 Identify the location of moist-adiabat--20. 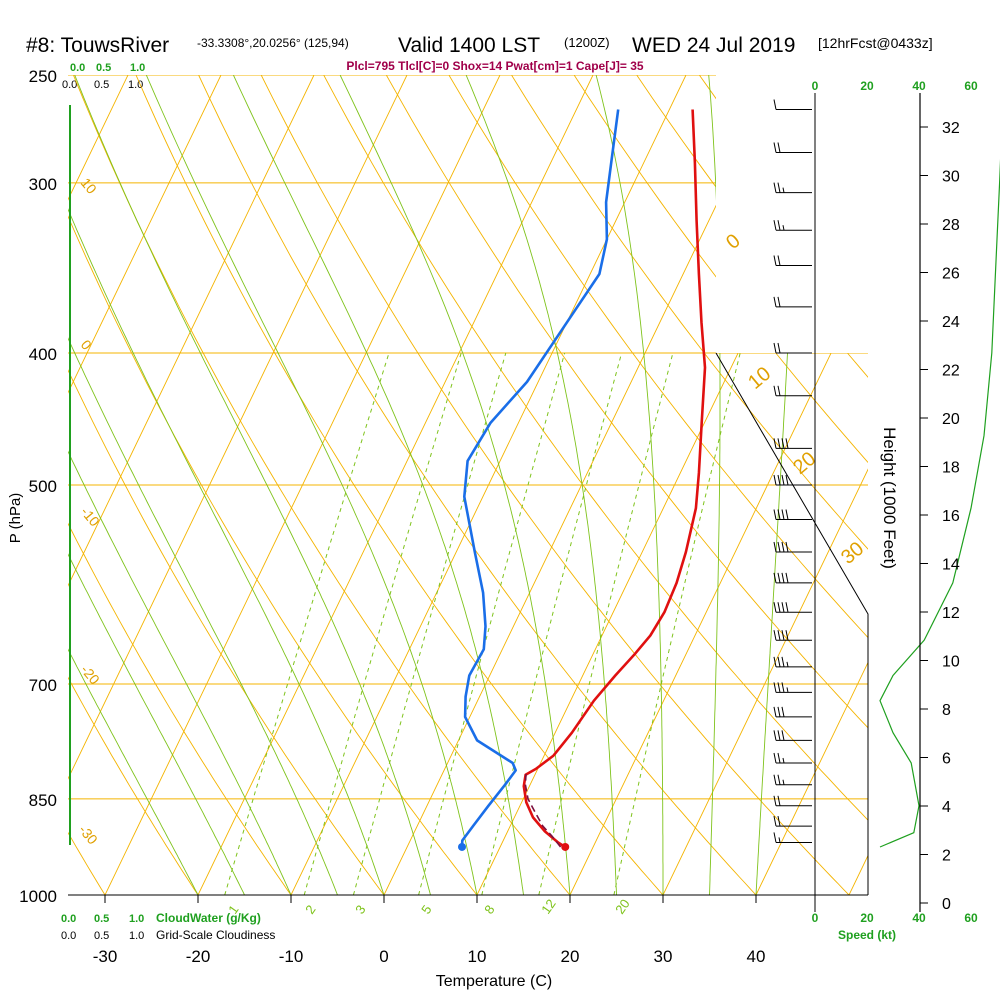
(133, 771).